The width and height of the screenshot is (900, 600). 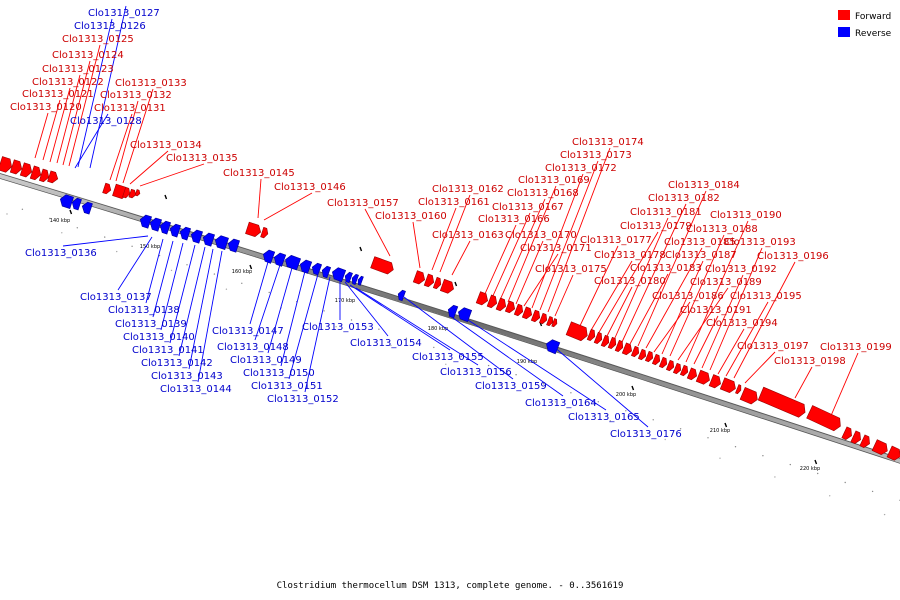 What do you see at coordinates (468, 189) in the screenshot?
I see `gene-label-clo1313-0162: Clo1313_0162` at bounding box center [468, 189].